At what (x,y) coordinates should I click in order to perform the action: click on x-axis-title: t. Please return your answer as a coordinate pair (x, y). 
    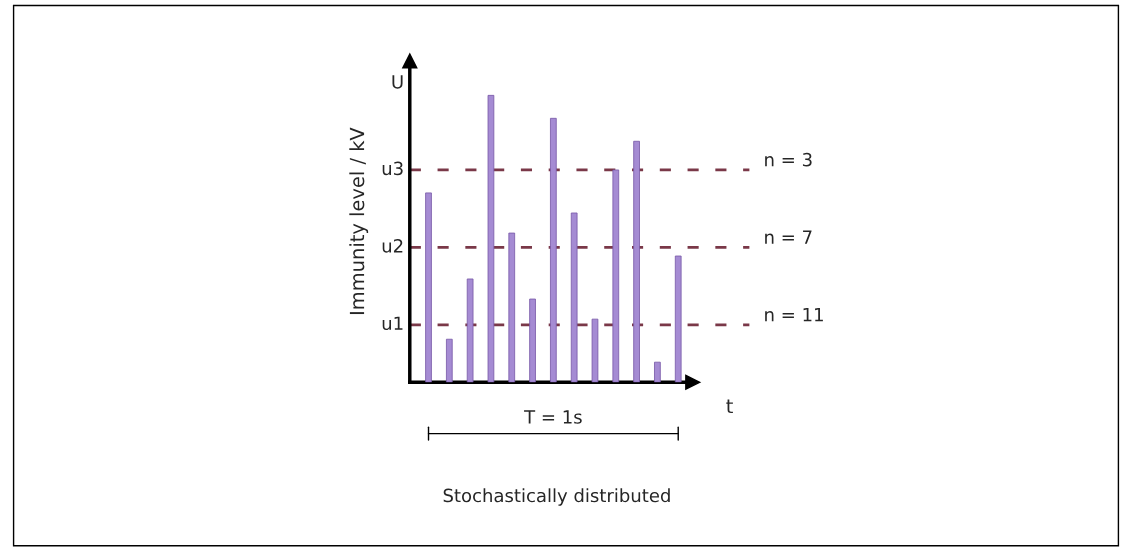
    Looking at the image, I should click on (729, 406).